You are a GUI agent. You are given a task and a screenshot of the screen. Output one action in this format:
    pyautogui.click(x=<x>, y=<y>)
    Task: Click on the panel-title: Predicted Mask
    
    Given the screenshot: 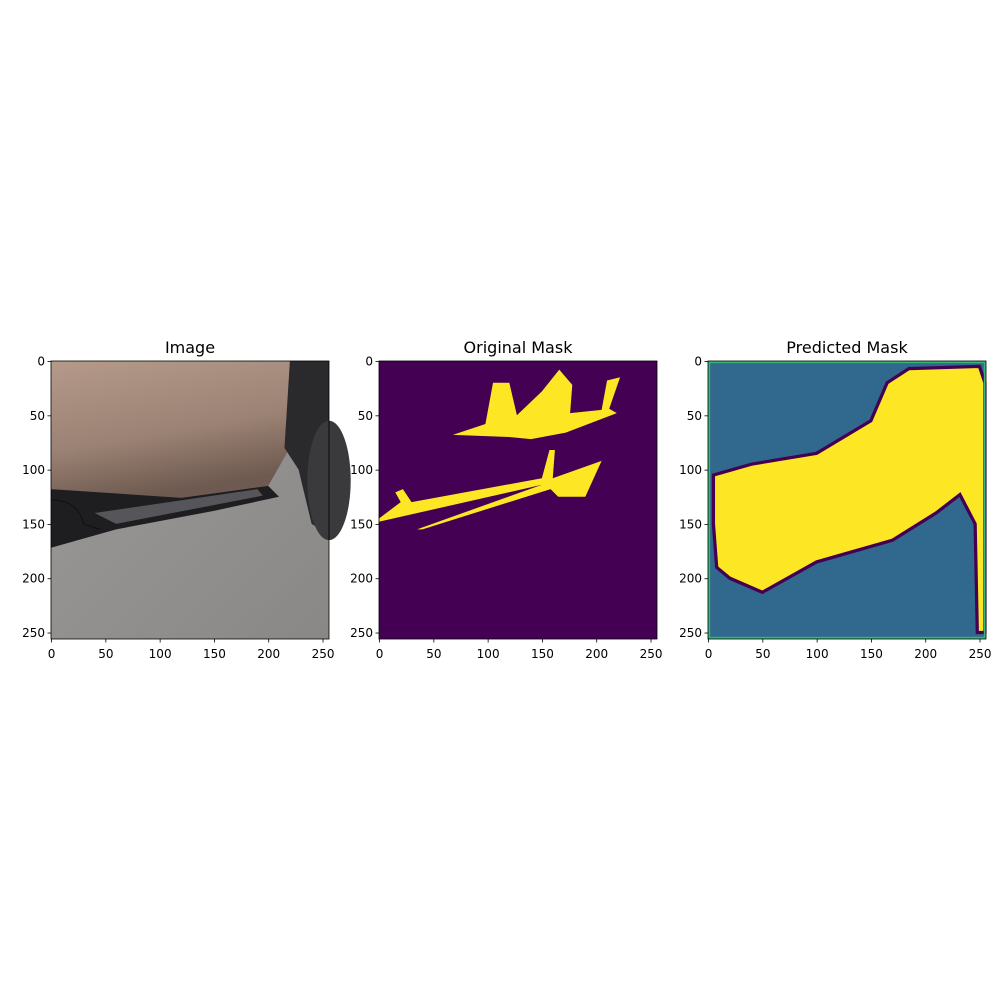 What is the action you would take?
    pyautogui.click(x=847, y=347)
    